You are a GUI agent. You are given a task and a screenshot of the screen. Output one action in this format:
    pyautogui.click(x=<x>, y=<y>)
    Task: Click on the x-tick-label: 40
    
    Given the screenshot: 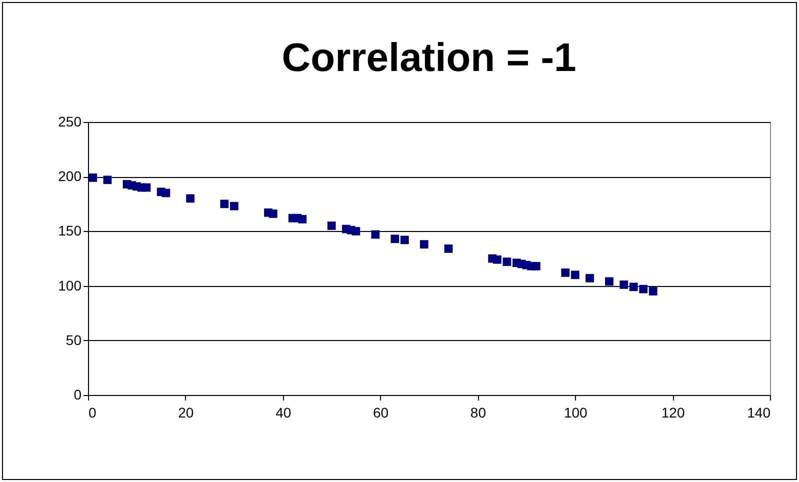 What is the action you would take?
    pyautogui.click(x=284, y=412)
    